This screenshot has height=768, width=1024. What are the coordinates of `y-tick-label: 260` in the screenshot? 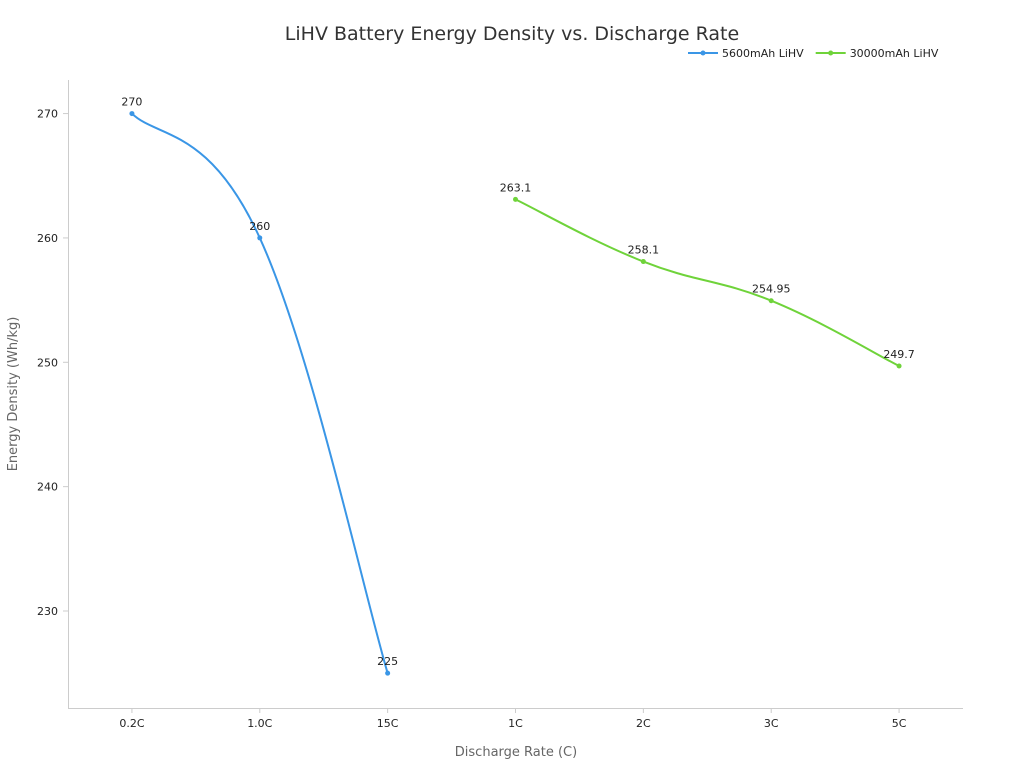 It's located at (47, 238).